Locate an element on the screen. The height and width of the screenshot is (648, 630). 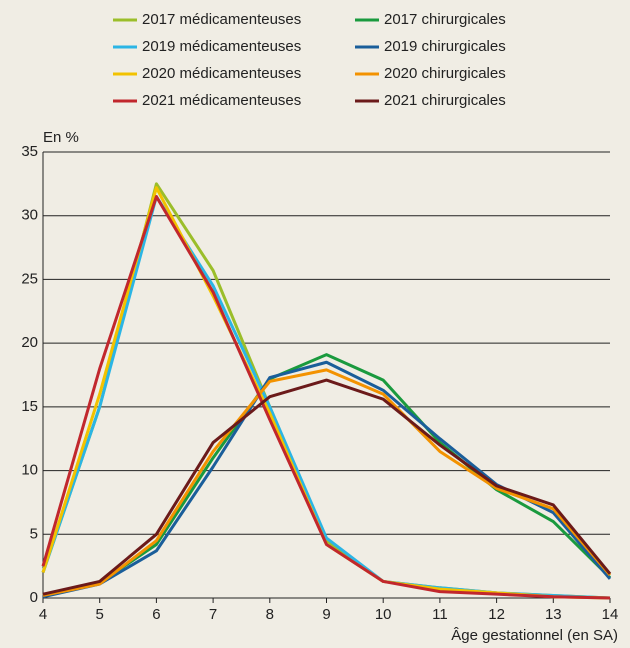
y-tick-label: 30 is located at coordinates (29, 215).